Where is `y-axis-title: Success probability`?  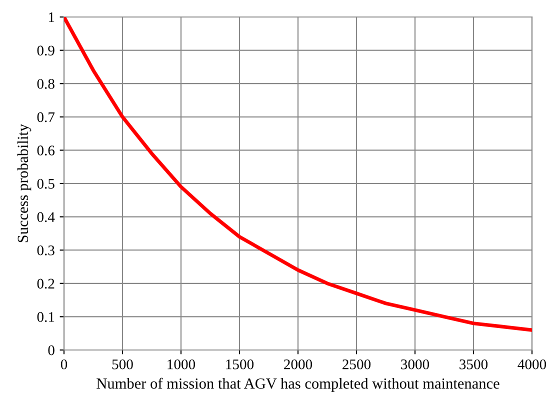
y-axis-title: Success probability is located at coordinates (24, 183).